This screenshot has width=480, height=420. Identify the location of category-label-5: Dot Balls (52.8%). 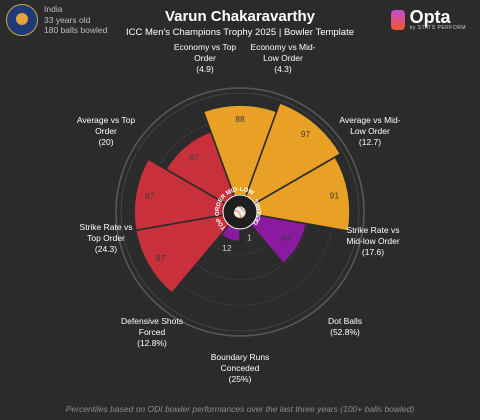
(345, 327).